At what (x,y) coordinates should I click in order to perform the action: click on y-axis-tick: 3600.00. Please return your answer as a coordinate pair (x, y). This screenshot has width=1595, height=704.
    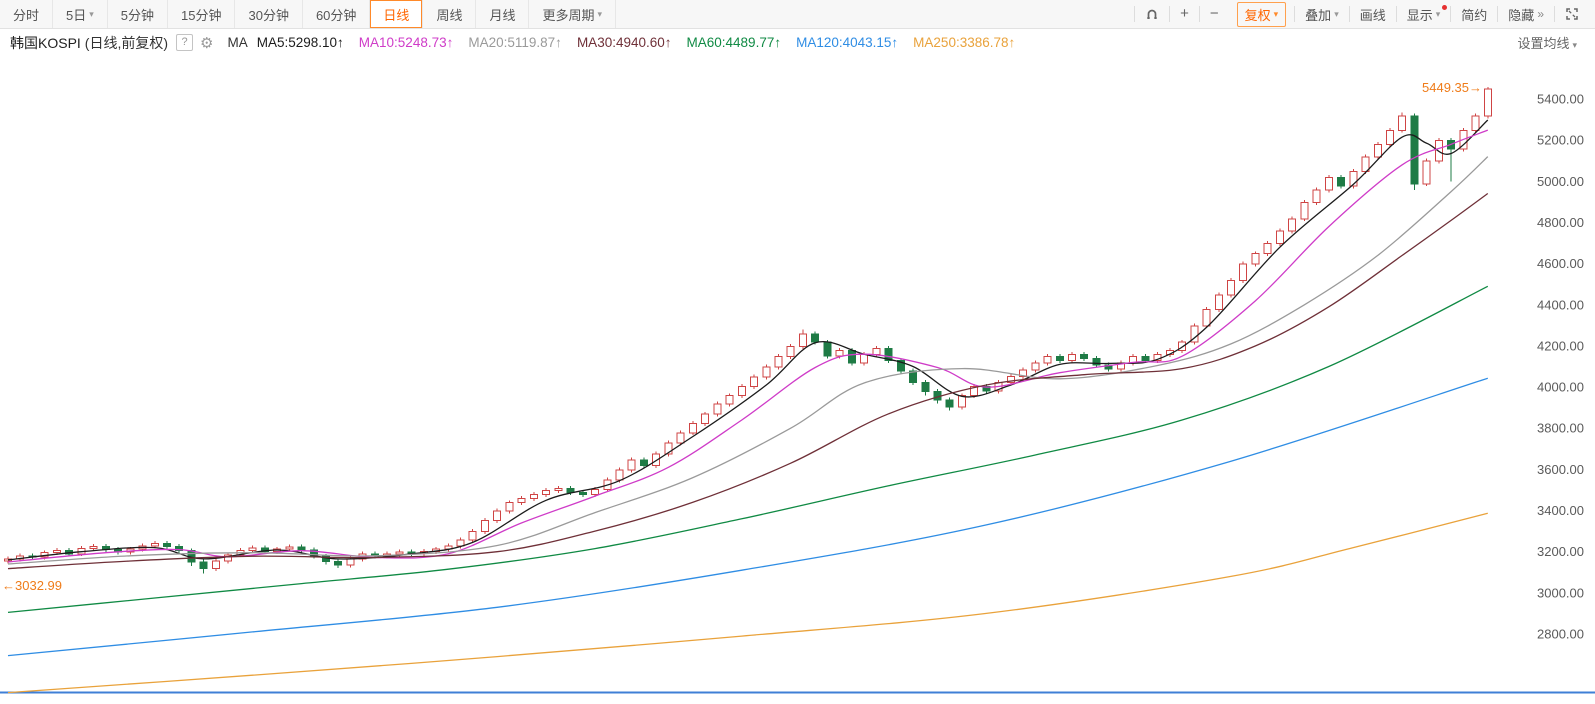
    Looking at the image, I should click on (1560, 469).